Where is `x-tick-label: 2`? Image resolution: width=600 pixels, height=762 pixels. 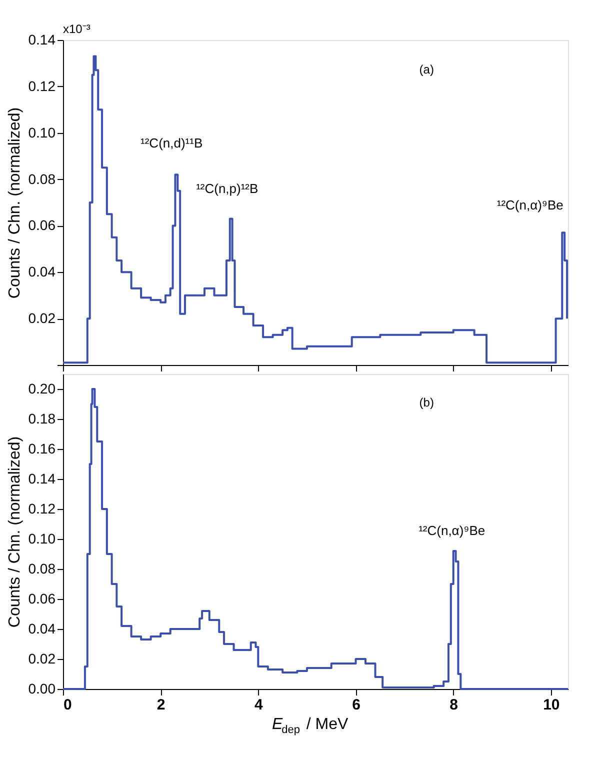 x-tick-label: 2 is located at coordinates (161, 705).